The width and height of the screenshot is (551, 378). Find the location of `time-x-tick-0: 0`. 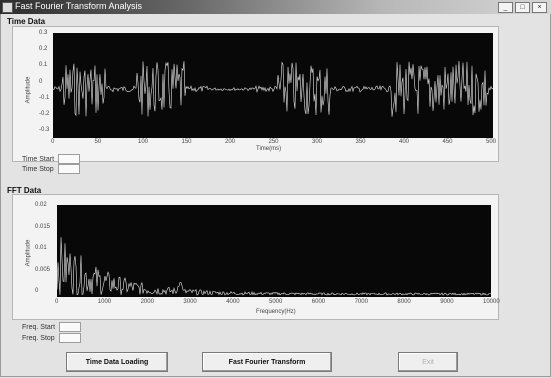

time-x-tick-0: 0 is located at coordinates (53, 142).